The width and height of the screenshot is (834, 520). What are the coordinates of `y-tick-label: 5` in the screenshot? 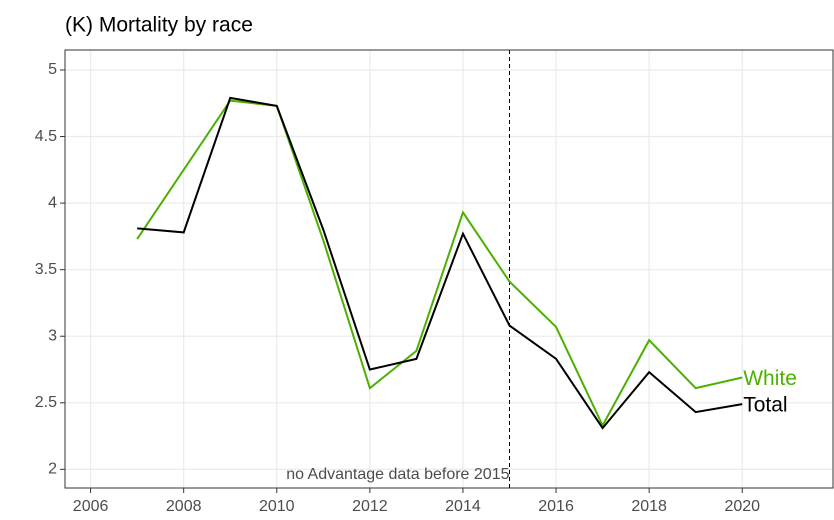 It's located at (52, 69).